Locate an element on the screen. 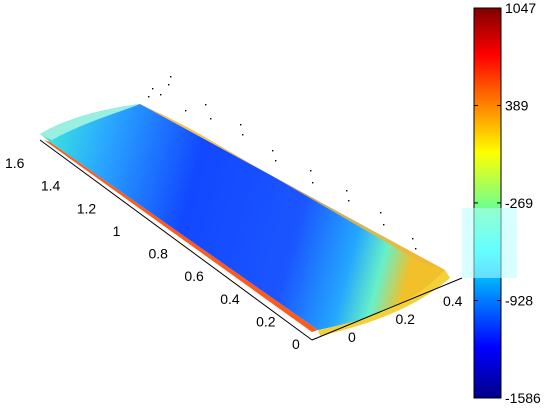 The image size is (550, 416). y-tick-label: 0.8 is located at coordinates (159, 254).